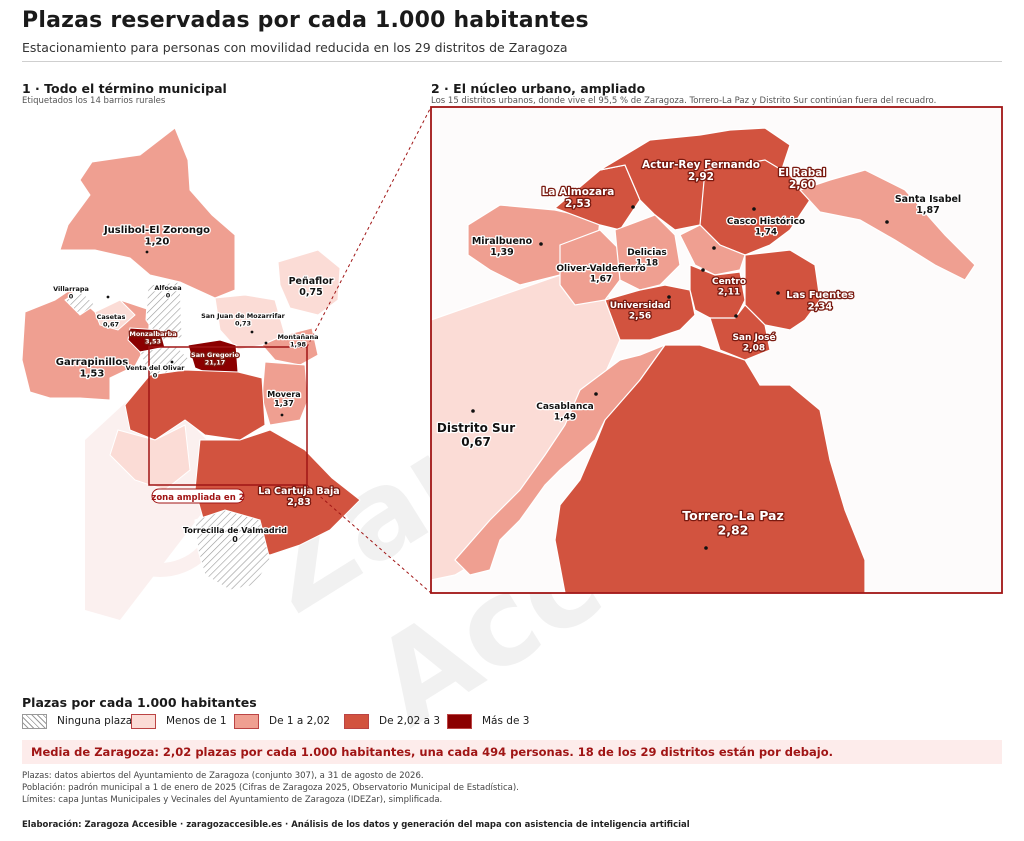  I want to click on legend-label-lt1: Menos de 1, so click(196, 721).